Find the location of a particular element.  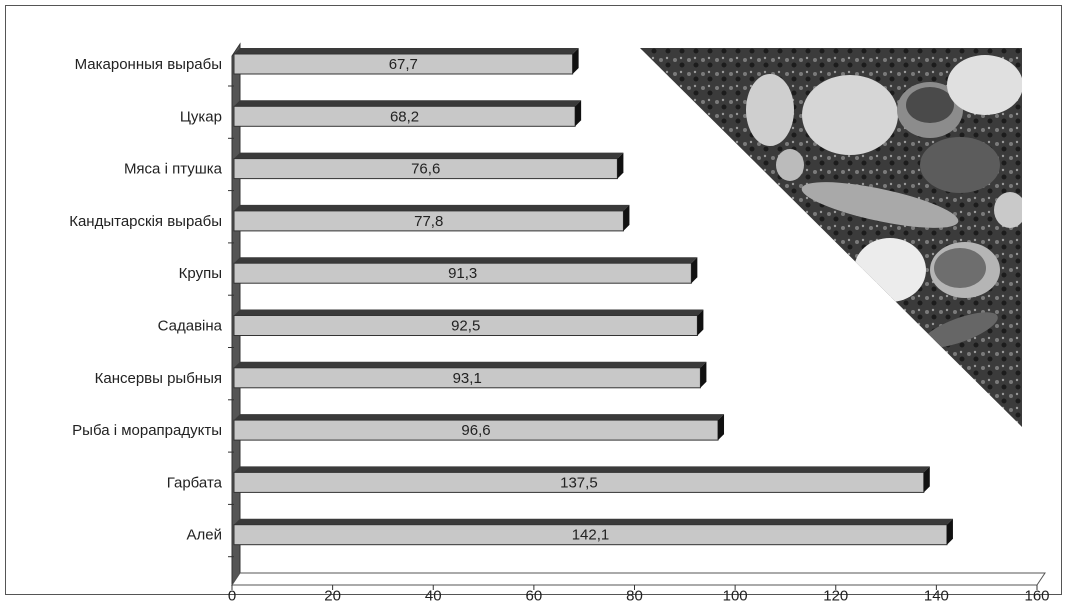

category-label: Алей is located at coordinates (204, 535).